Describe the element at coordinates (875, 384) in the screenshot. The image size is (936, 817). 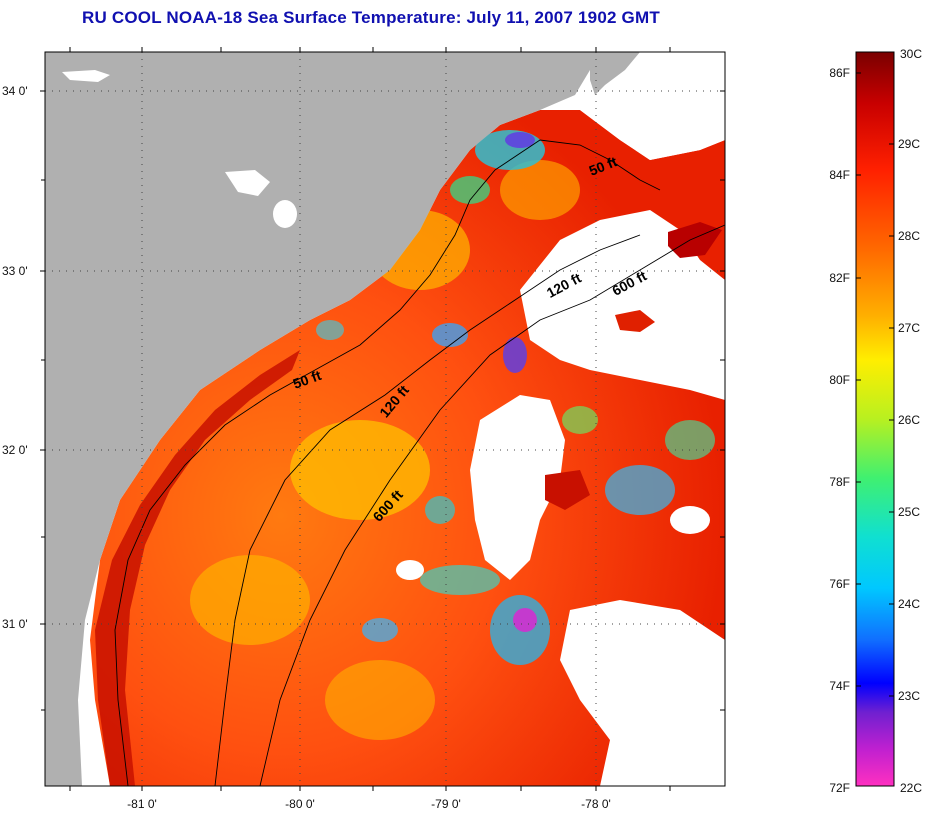
I see `colorbar-ticks` at that location.